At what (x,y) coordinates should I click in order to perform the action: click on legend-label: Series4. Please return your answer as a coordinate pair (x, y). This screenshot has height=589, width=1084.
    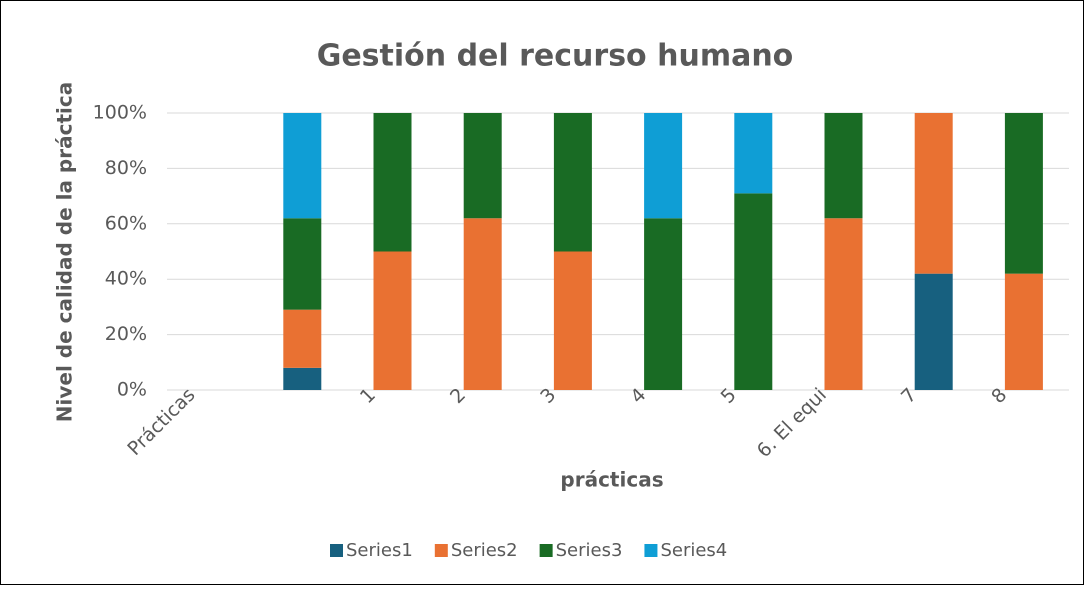
    Looking at the image, I should click on (693, 550).